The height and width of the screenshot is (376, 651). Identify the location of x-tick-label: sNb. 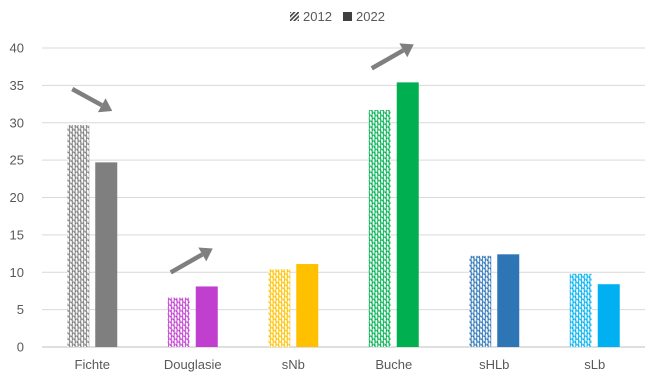
(293, 364).